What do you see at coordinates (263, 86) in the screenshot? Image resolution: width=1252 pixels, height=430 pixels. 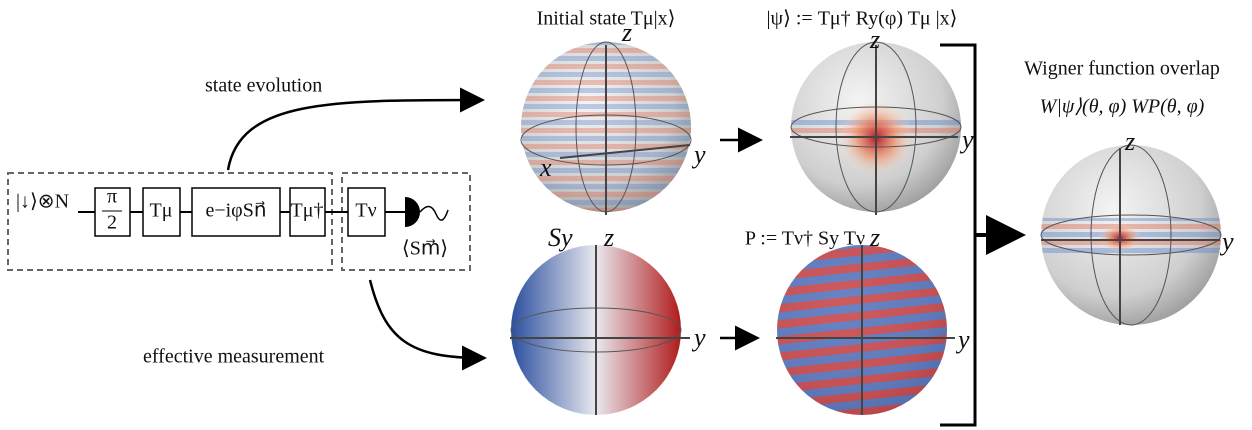 I see `state-evolution-label: state evolution` at bounding box center [263, 86].